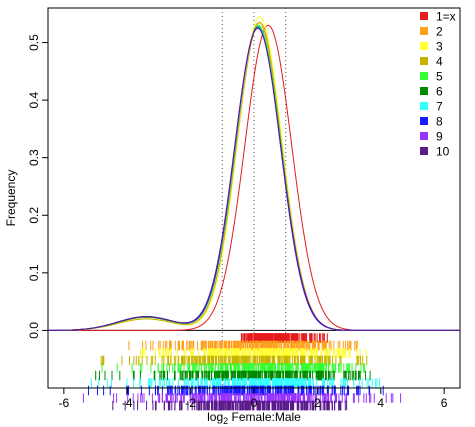 This screenshot has width=475, height=427. What do you see at coordinates (446, 17) in the screenshot?
I see `legend-label-1=x: 1=x` at bounding box center [446, 17].